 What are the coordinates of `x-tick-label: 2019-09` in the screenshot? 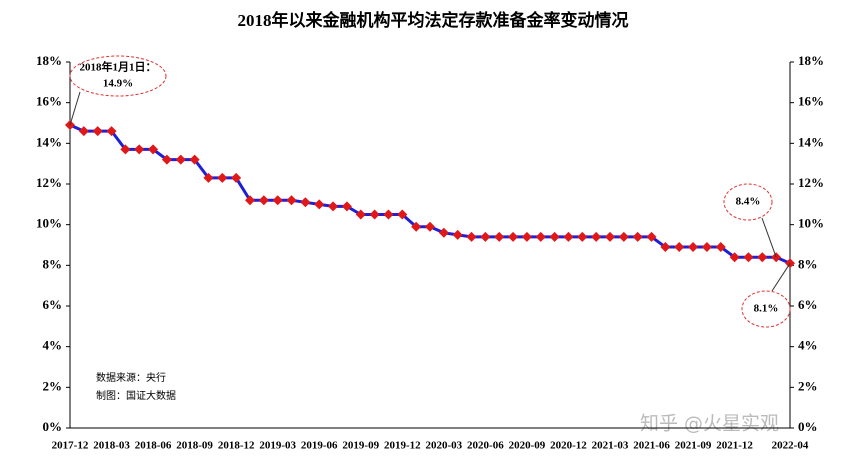 It's located at (360, 446).